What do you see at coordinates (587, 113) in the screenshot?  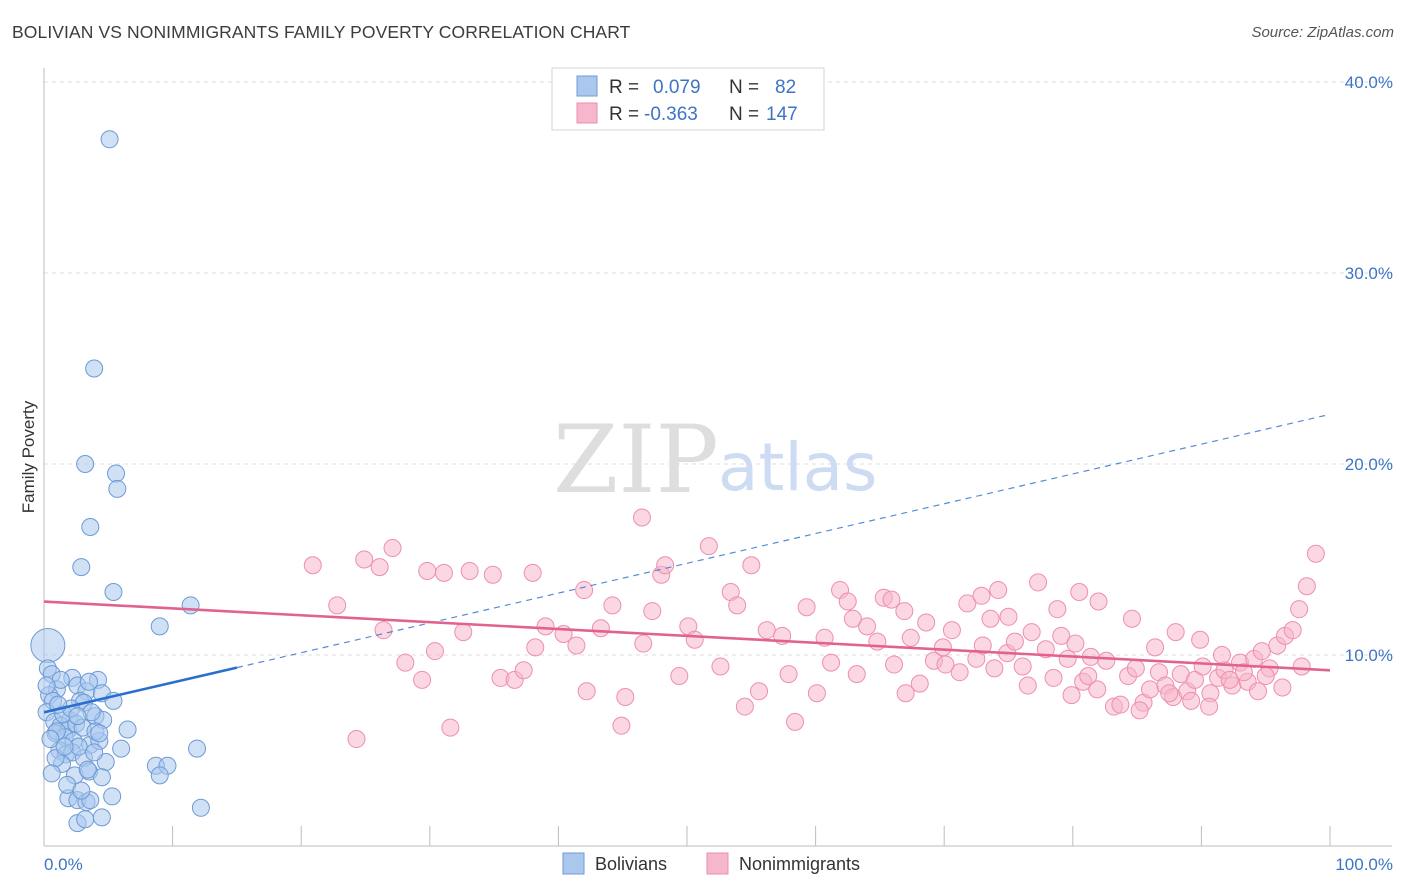 I see `stats-swatch-nonimmigrants` at bounding box center [587, 113].